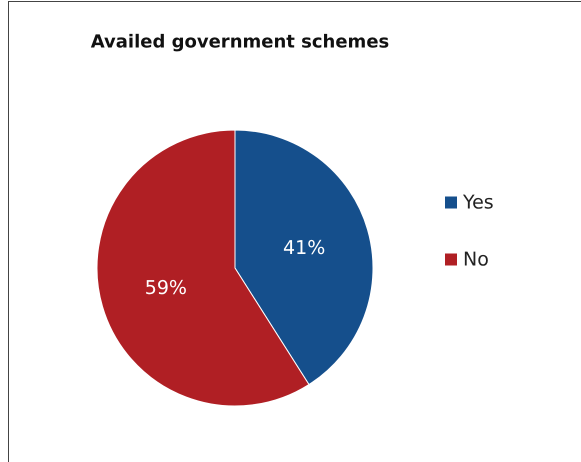  What do you see at coordinates (478, 203) in the screenshot?
I see `legend-label: Yes` at bounding box center [478, 203].